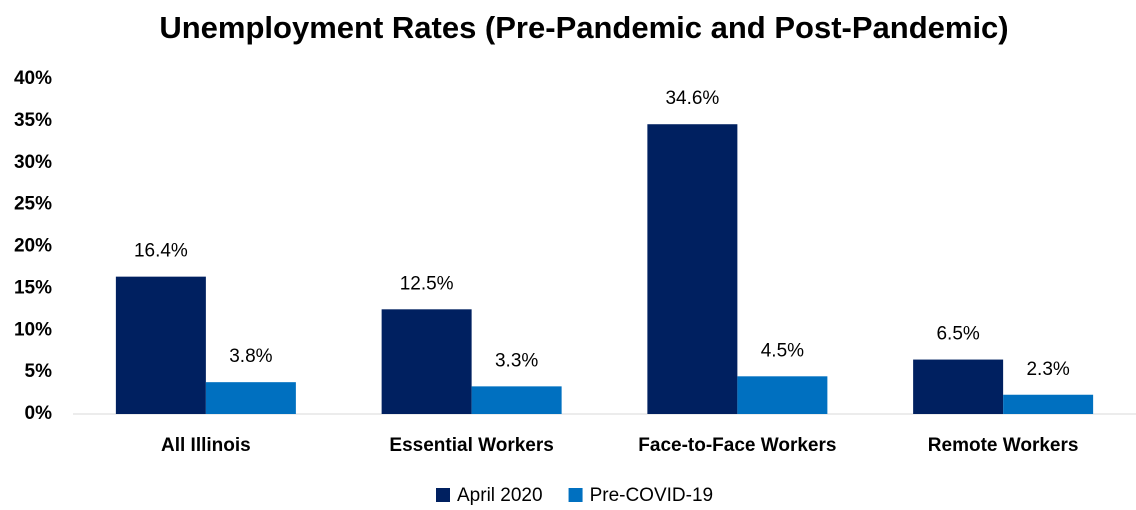 The width and height of the screenshot is (1136, 510). Describe the element at coordinates (516, 360) in the screenshot. I see `value-label: 3.3%` at that location.